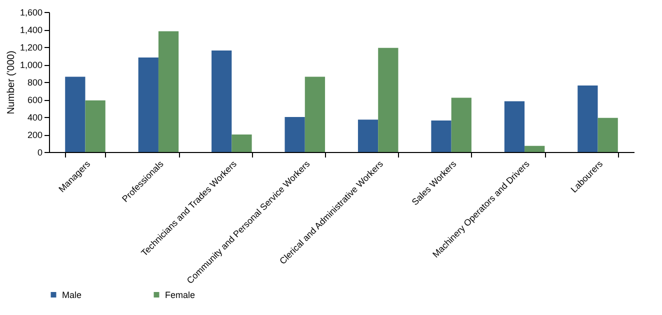 This screenshot has height=315, width=662. I want to click on y-tick-label: 600, so click(34, 100).